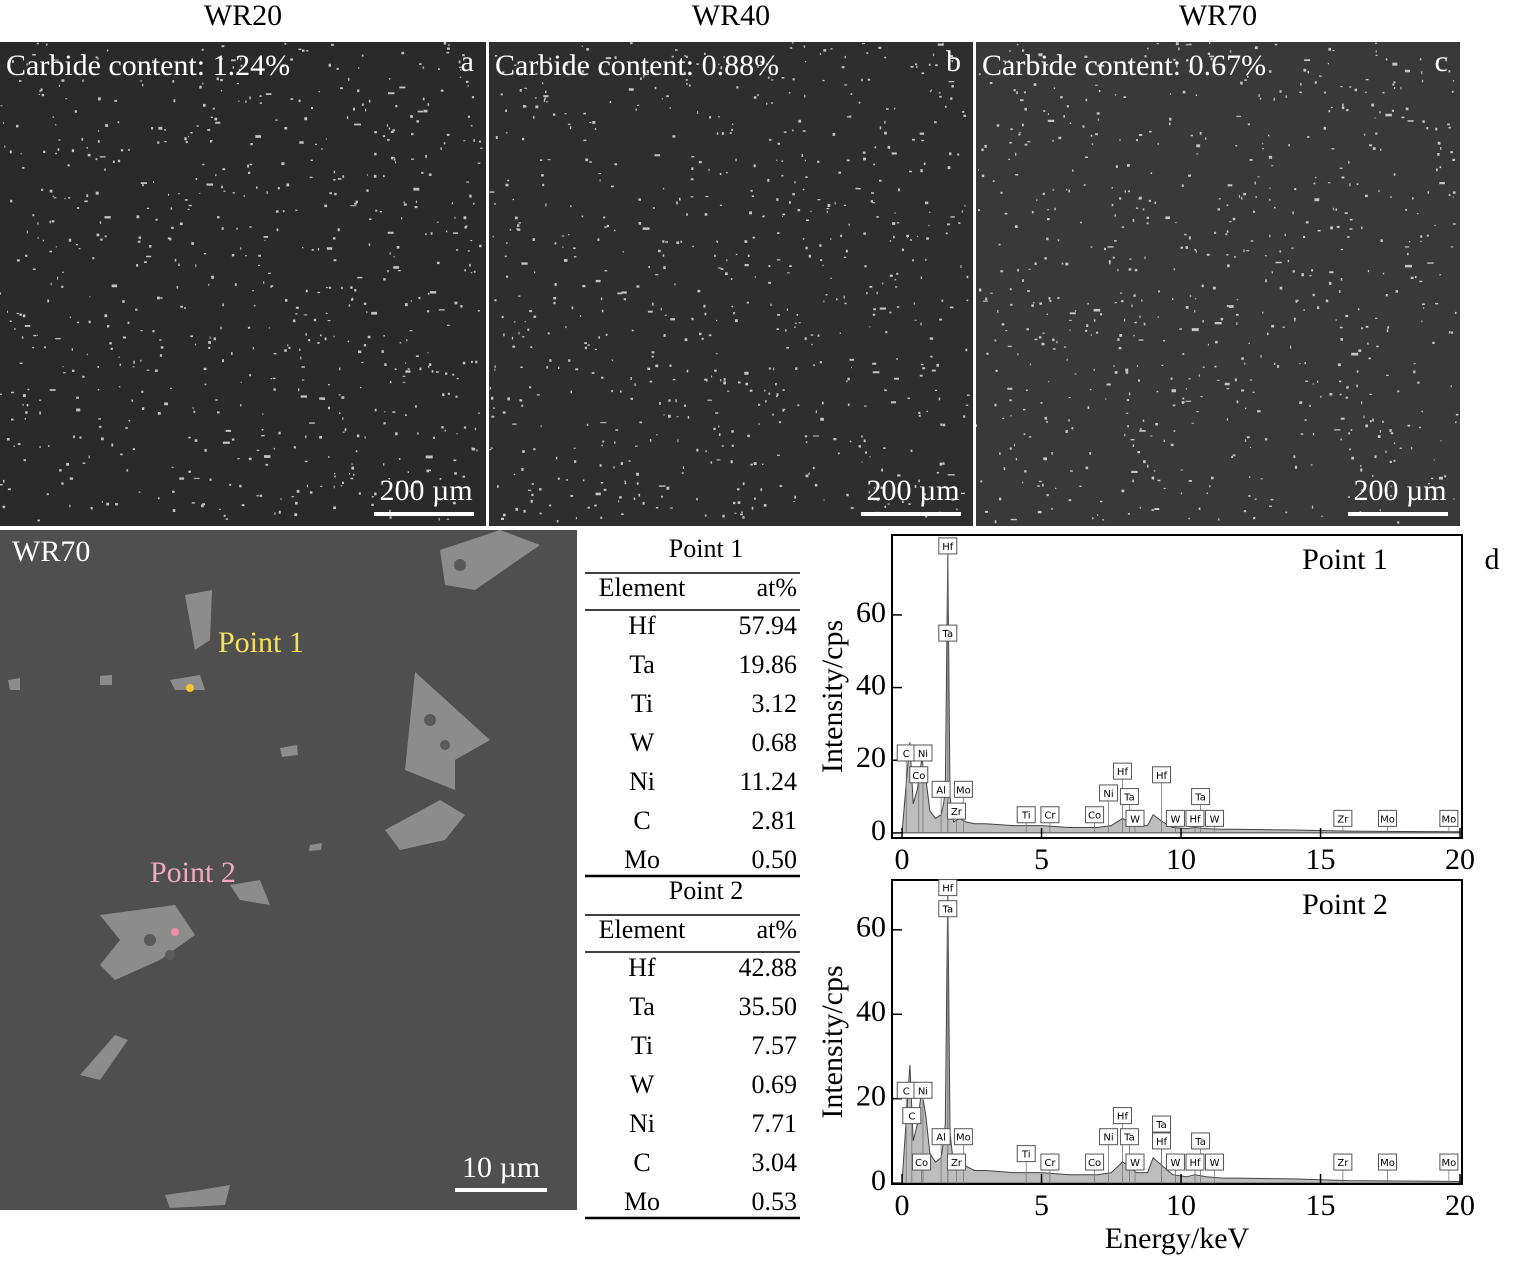 This screenshot has width=1514, height=1266. What do you see at coordinates (642, 781) in the screenshot?
I see `table-cell: Ni` at bounding box center [642, 781].